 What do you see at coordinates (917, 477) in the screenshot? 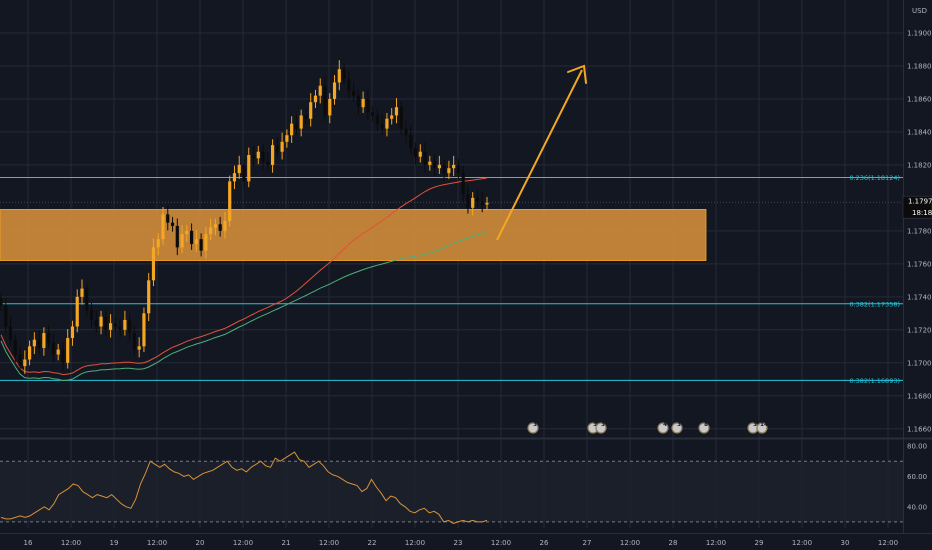
I see `rsi-tick-label: 60.00` at bounding box center [917, 477].